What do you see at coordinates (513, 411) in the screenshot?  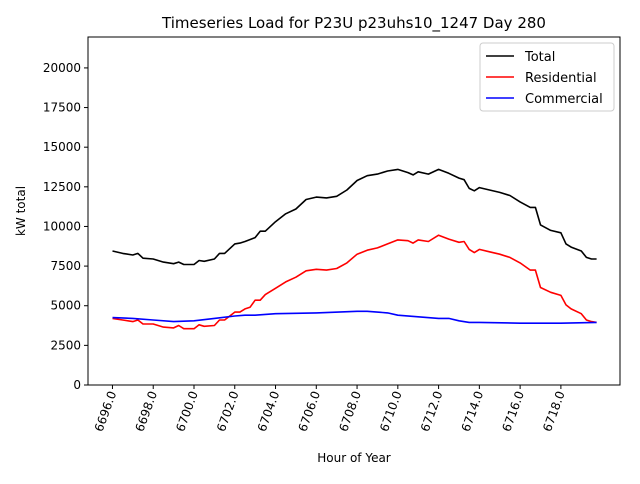 I see `x-tick-label: 6716.0` at bounding box center [513, 411].